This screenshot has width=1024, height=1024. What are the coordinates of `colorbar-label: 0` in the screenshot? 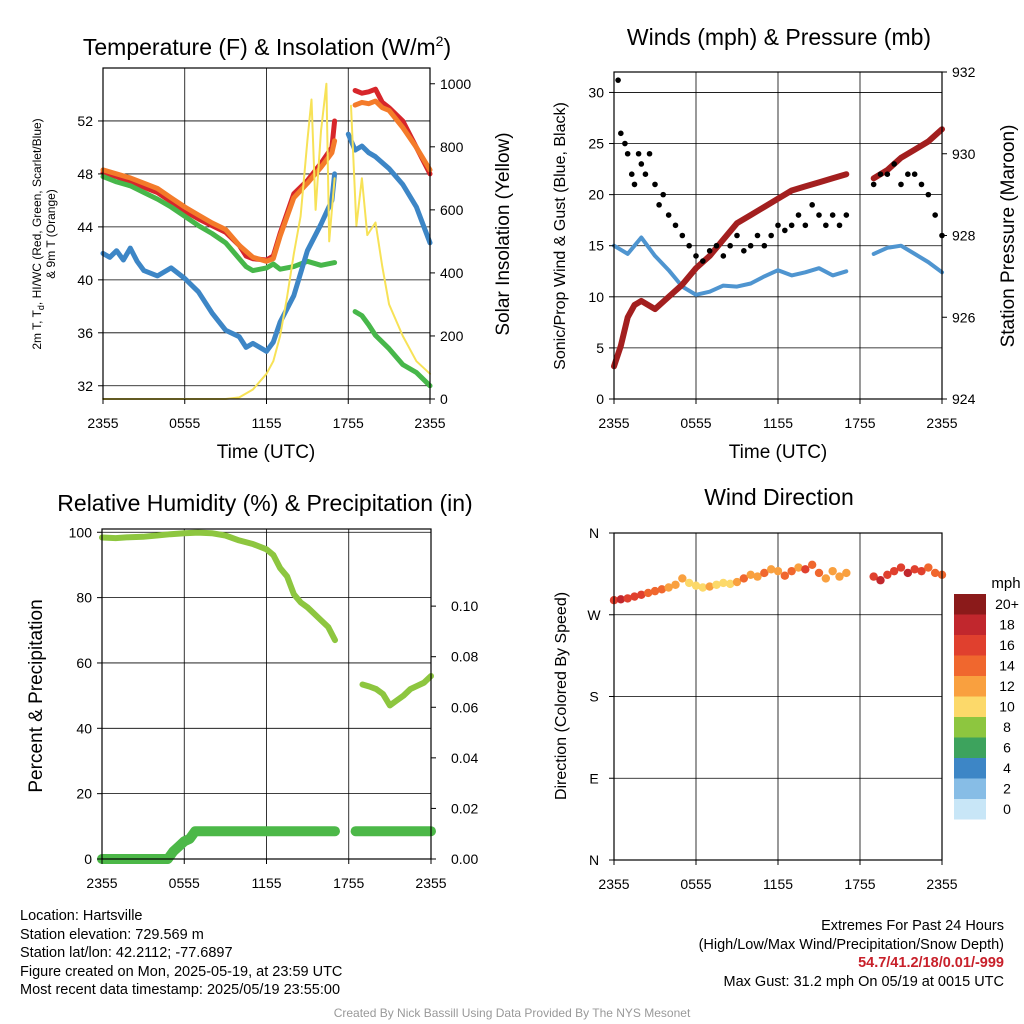 It's located at (1007, 809).